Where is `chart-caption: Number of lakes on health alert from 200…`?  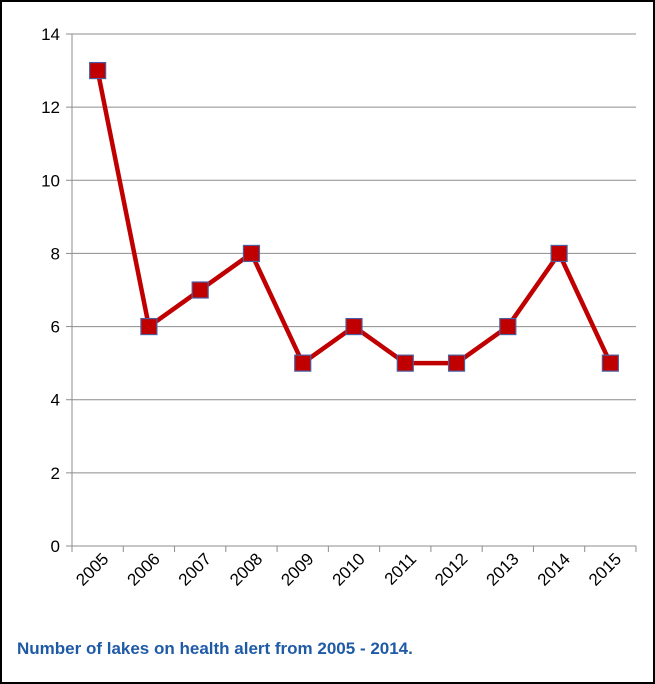 chart-caption: Number of lakes on health alert from 200… is located at coordinates (215, 648).